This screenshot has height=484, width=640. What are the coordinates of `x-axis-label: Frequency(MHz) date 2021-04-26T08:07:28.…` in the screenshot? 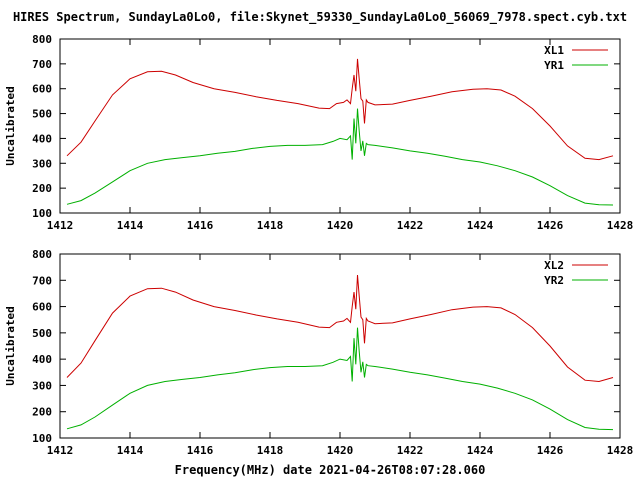 It's located at (330, 470).